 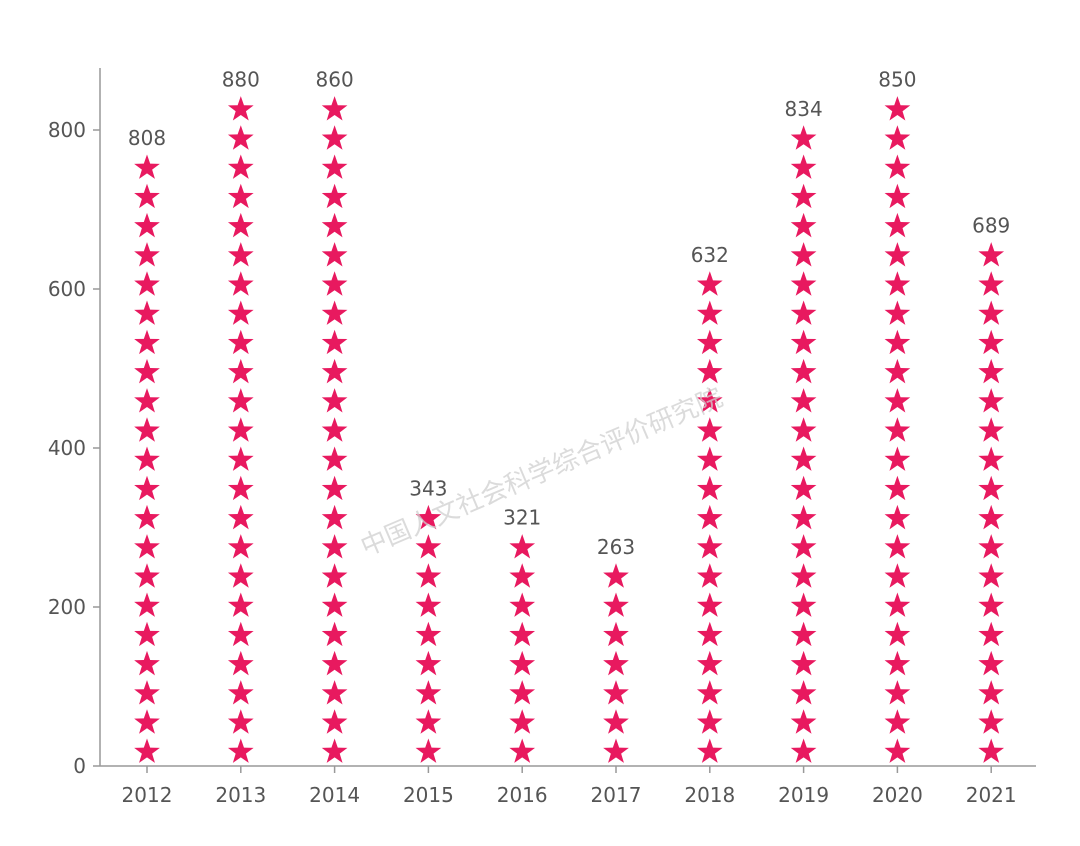 I want to click on x-tick-label: 2014, so click(x=334, y=795).